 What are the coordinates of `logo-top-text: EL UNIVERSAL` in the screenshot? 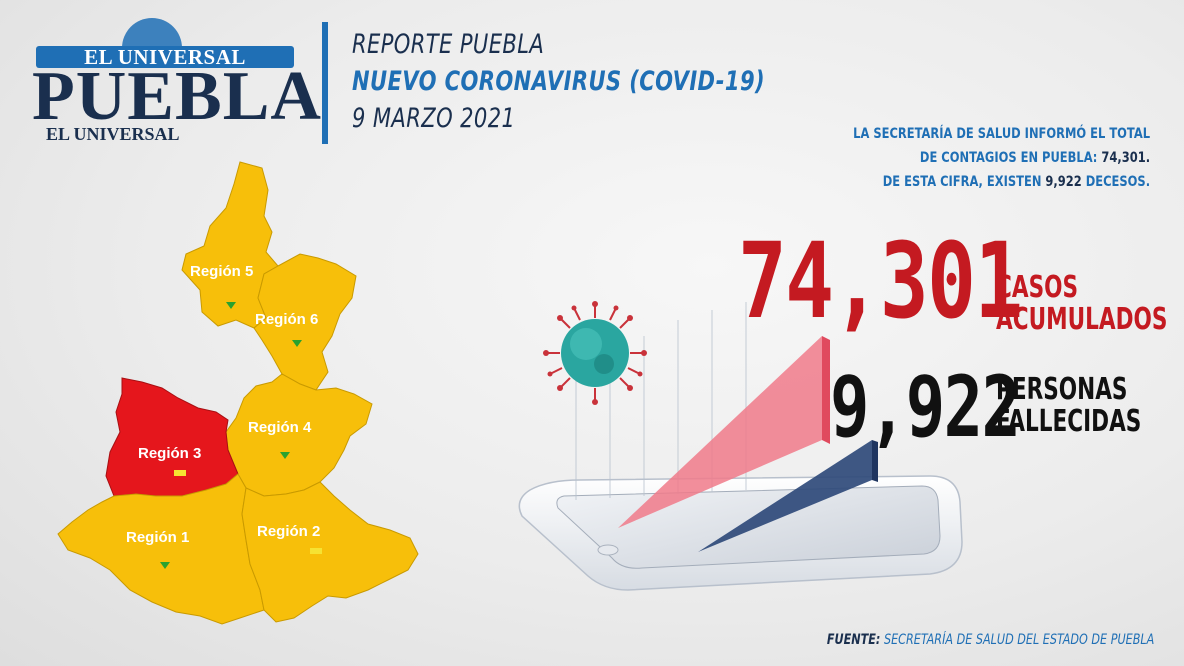 It's located at (165, 57).